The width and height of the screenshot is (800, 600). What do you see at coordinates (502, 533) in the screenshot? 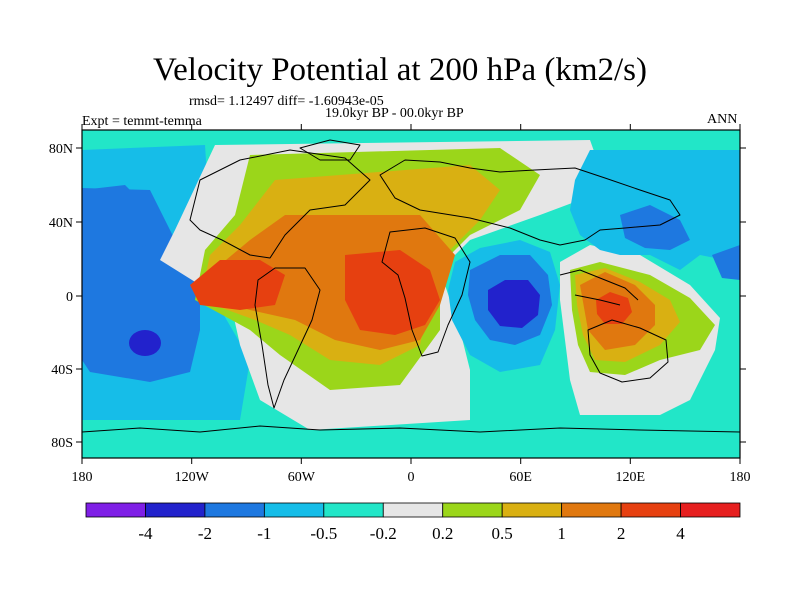
I see `colorbar-label: 0.5` at bounding box center [502, 533].